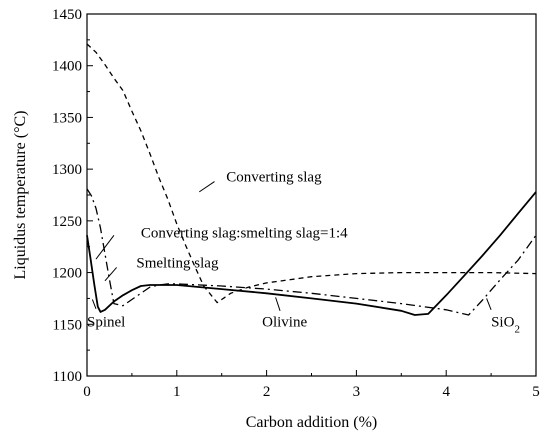  What do you see at coordinates (67, 377) in the screenshot?
I see `y-tick-label: 1100` at bounding box center [67, 377].